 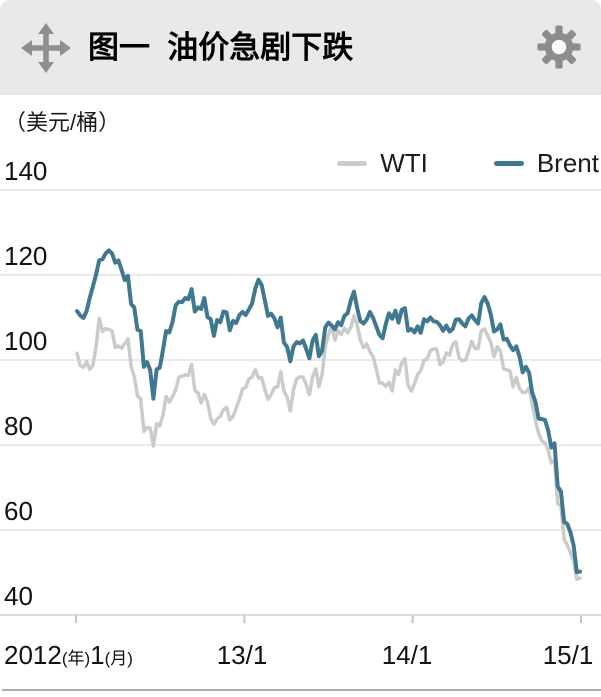 I want to click on y-tick-120: 120, so click(x=26, y=256).